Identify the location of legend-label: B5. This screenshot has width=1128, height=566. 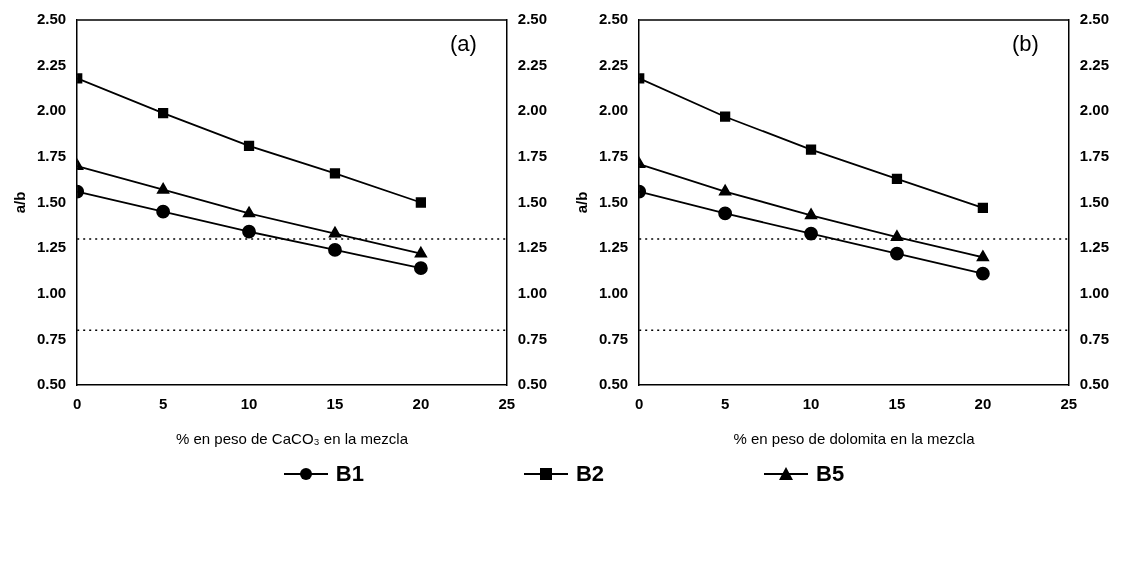
(830, 474).